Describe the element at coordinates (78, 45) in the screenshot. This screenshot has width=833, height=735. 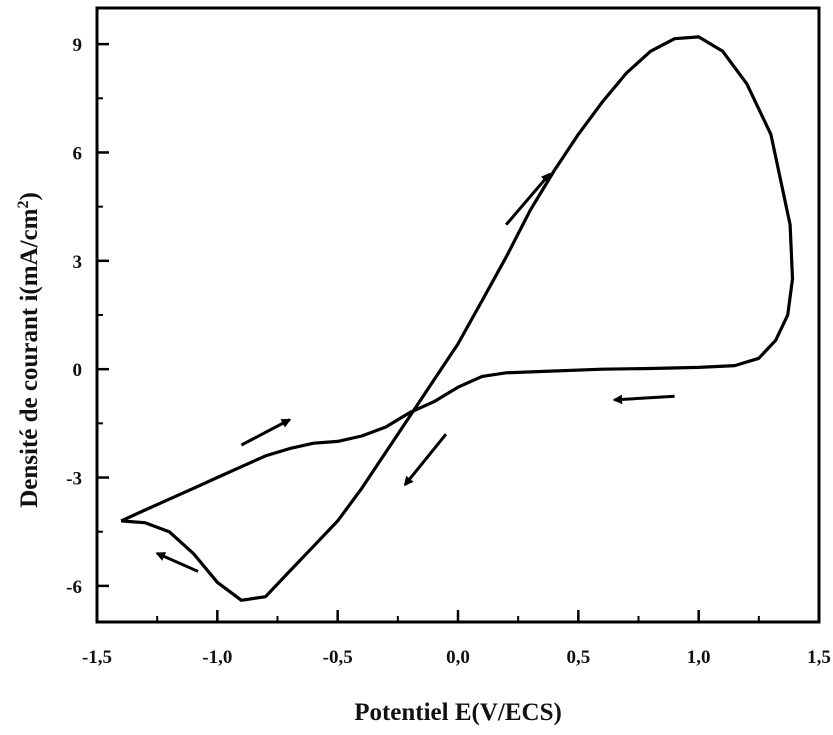
I see `y-tick-label: 9` at that location.